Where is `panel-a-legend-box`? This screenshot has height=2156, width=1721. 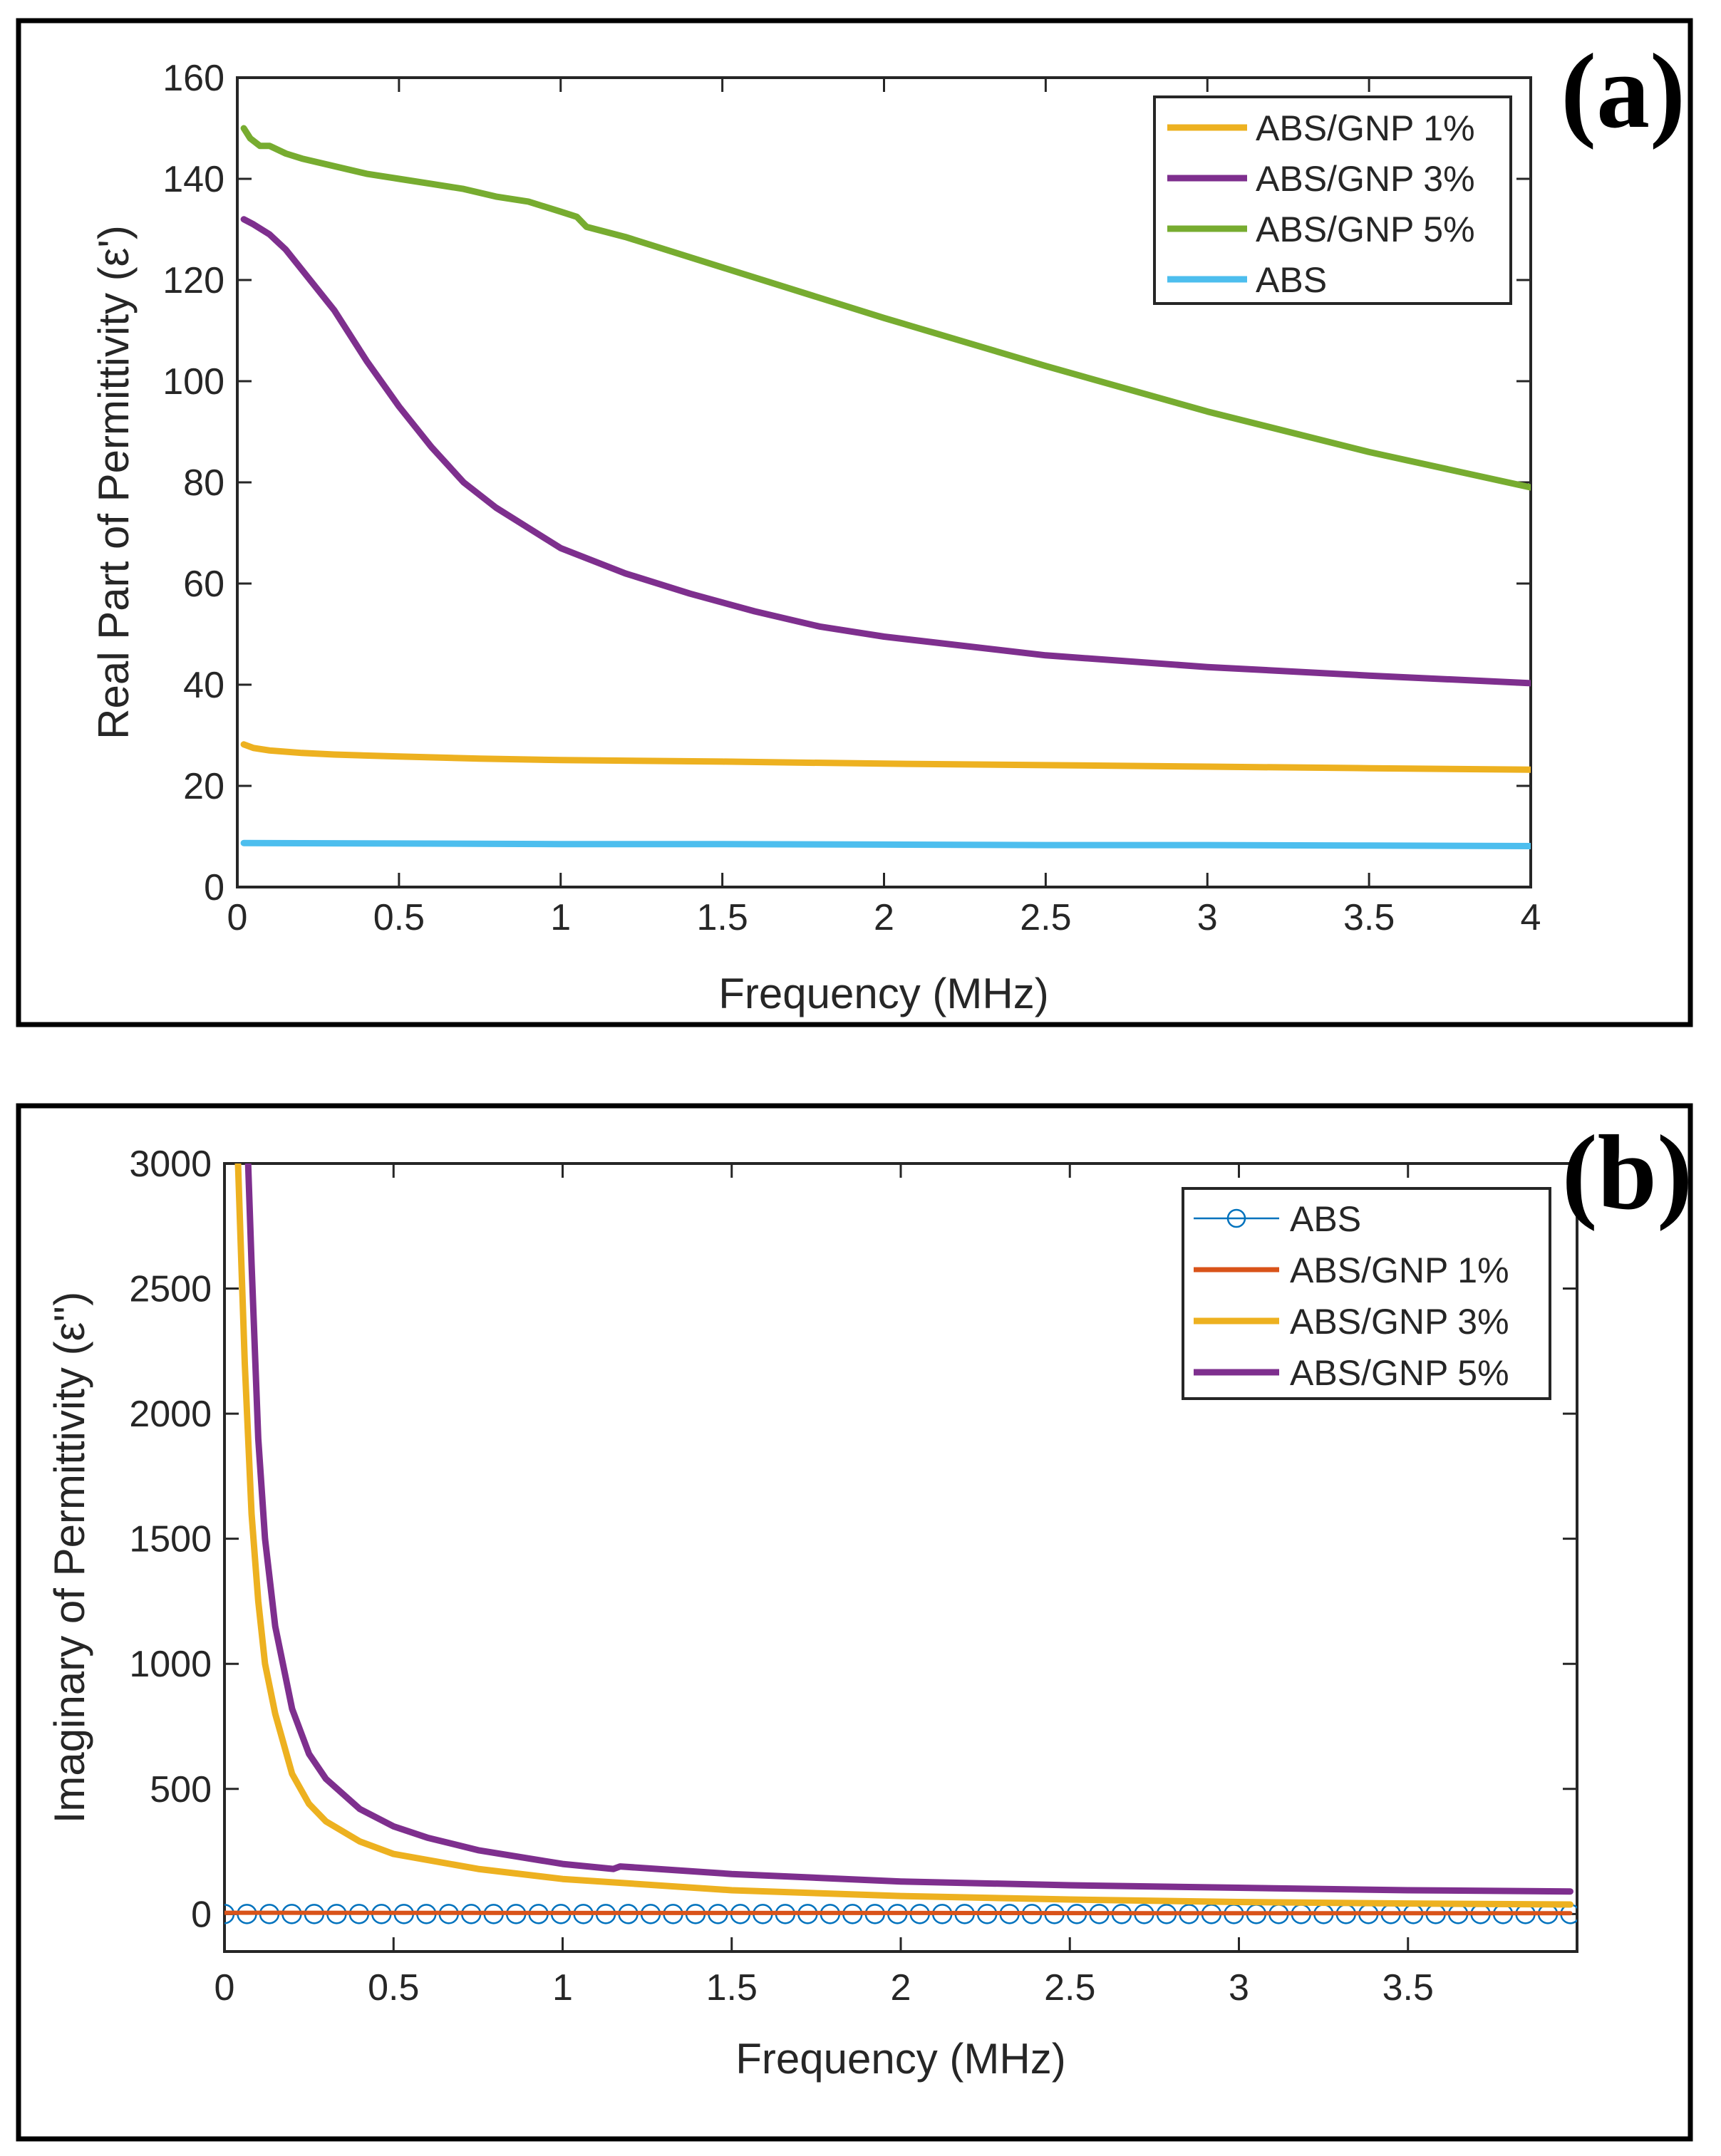
panel-a-legend-box is located at coordinates (1332, 200).